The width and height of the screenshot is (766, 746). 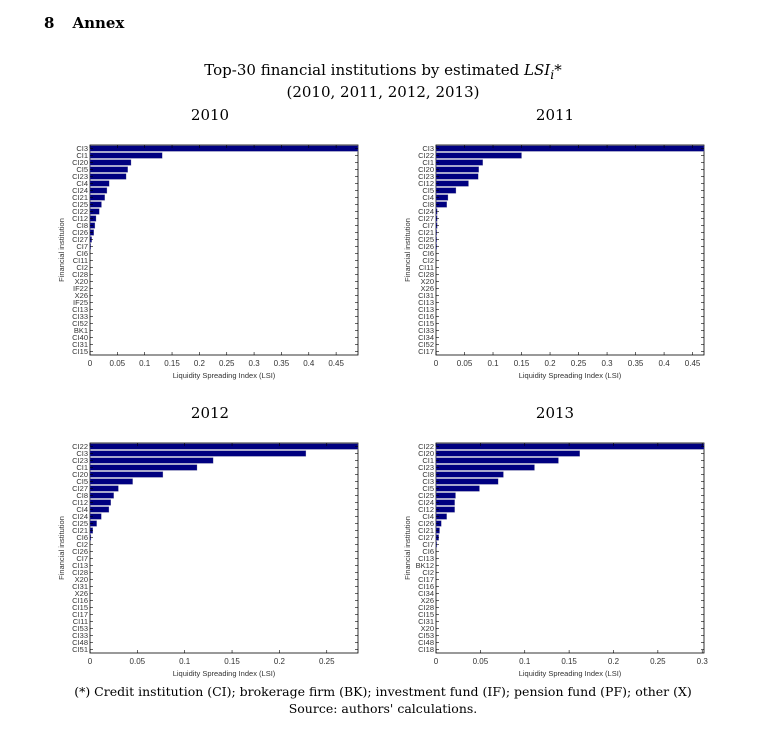 What do you see at coordinates (428, 488) in the screenshot?
I see `y-tick-label: CI5` at bounding box center [428, 488].